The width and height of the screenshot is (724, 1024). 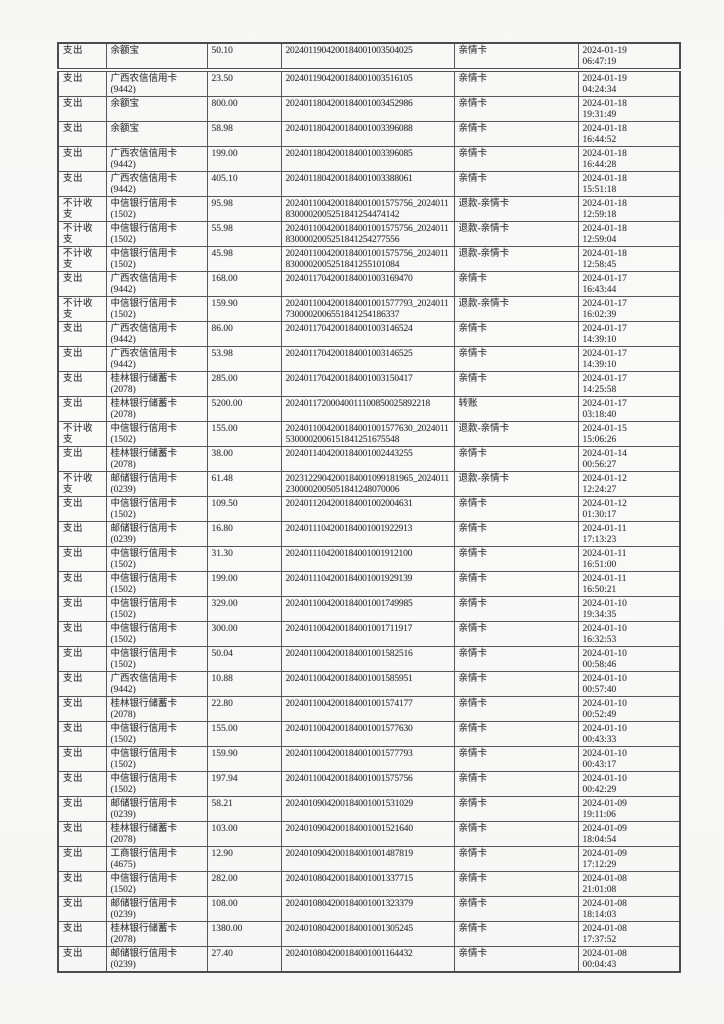 What do you see at coordinates (367, 884) in the screenshot?
I see `cell-transaction-id: 2024010804200184001001337715` at bounding box center [367, 884].